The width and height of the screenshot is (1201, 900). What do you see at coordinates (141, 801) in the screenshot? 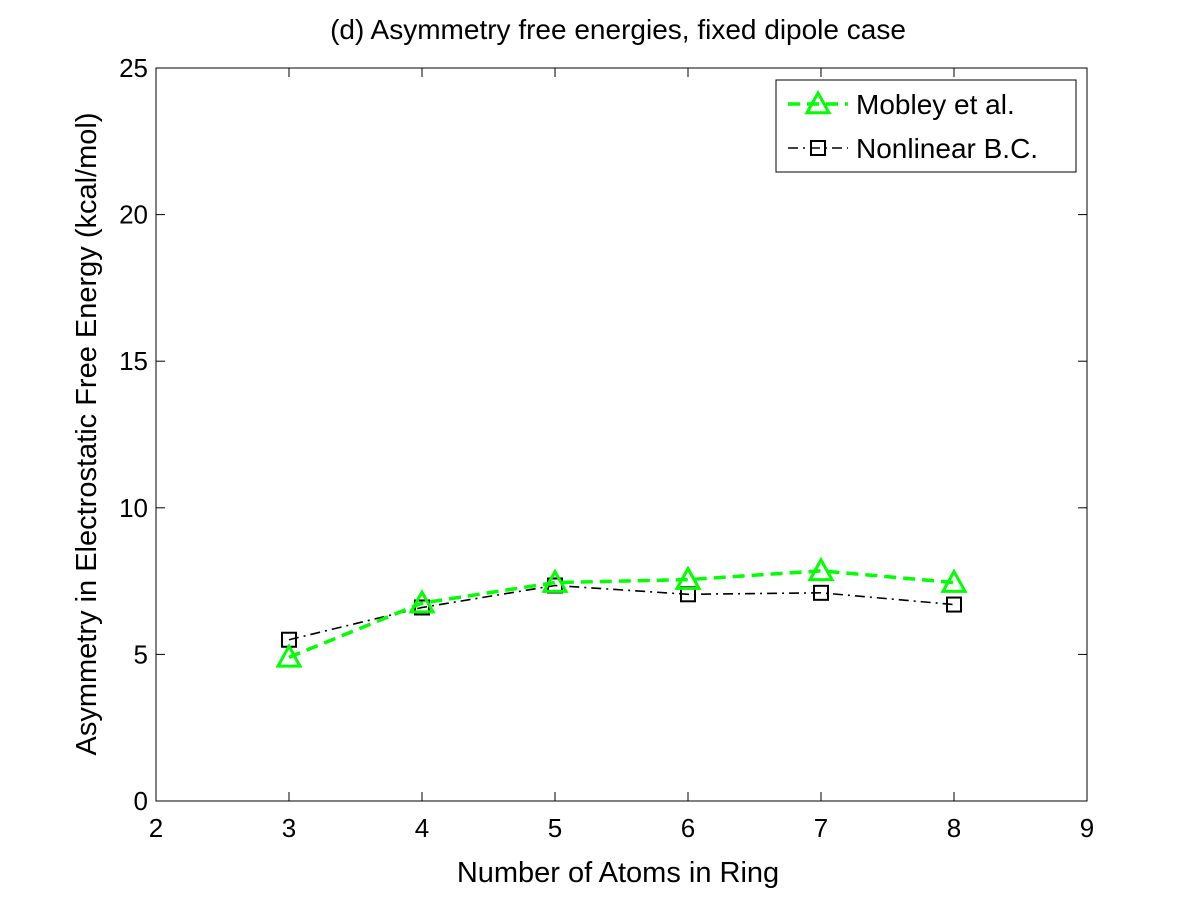
I see `y-tick-label: 0` at bounding box center [141, 801].